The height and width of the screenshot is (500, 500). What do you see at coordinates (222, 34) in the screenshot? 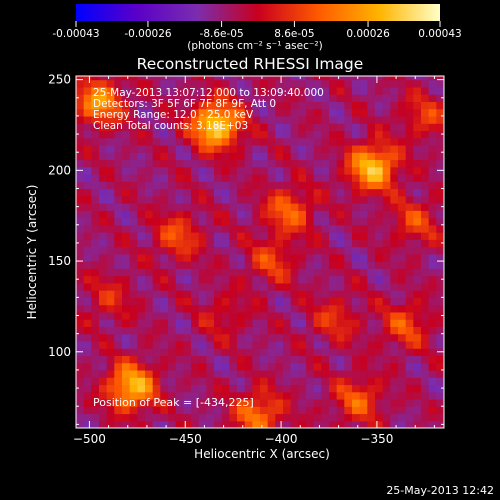
I see `colorbar-tick-label: -8.6e-05` at bounding box center [222, 34].